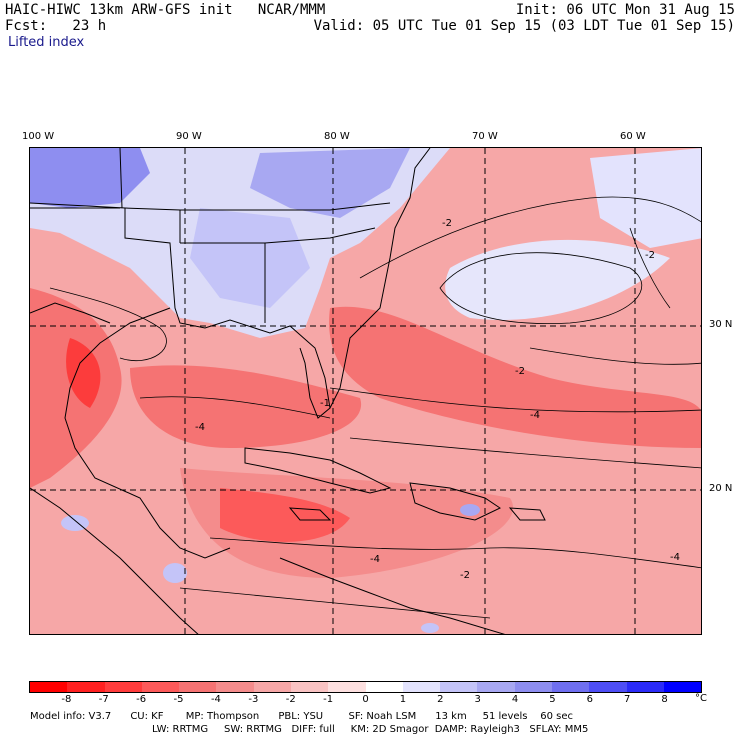 The image size is (740, 740). Describe the element at coordinates (365, 699) in the screenshot. I see `colorbar-tick-label: 0` at that location.